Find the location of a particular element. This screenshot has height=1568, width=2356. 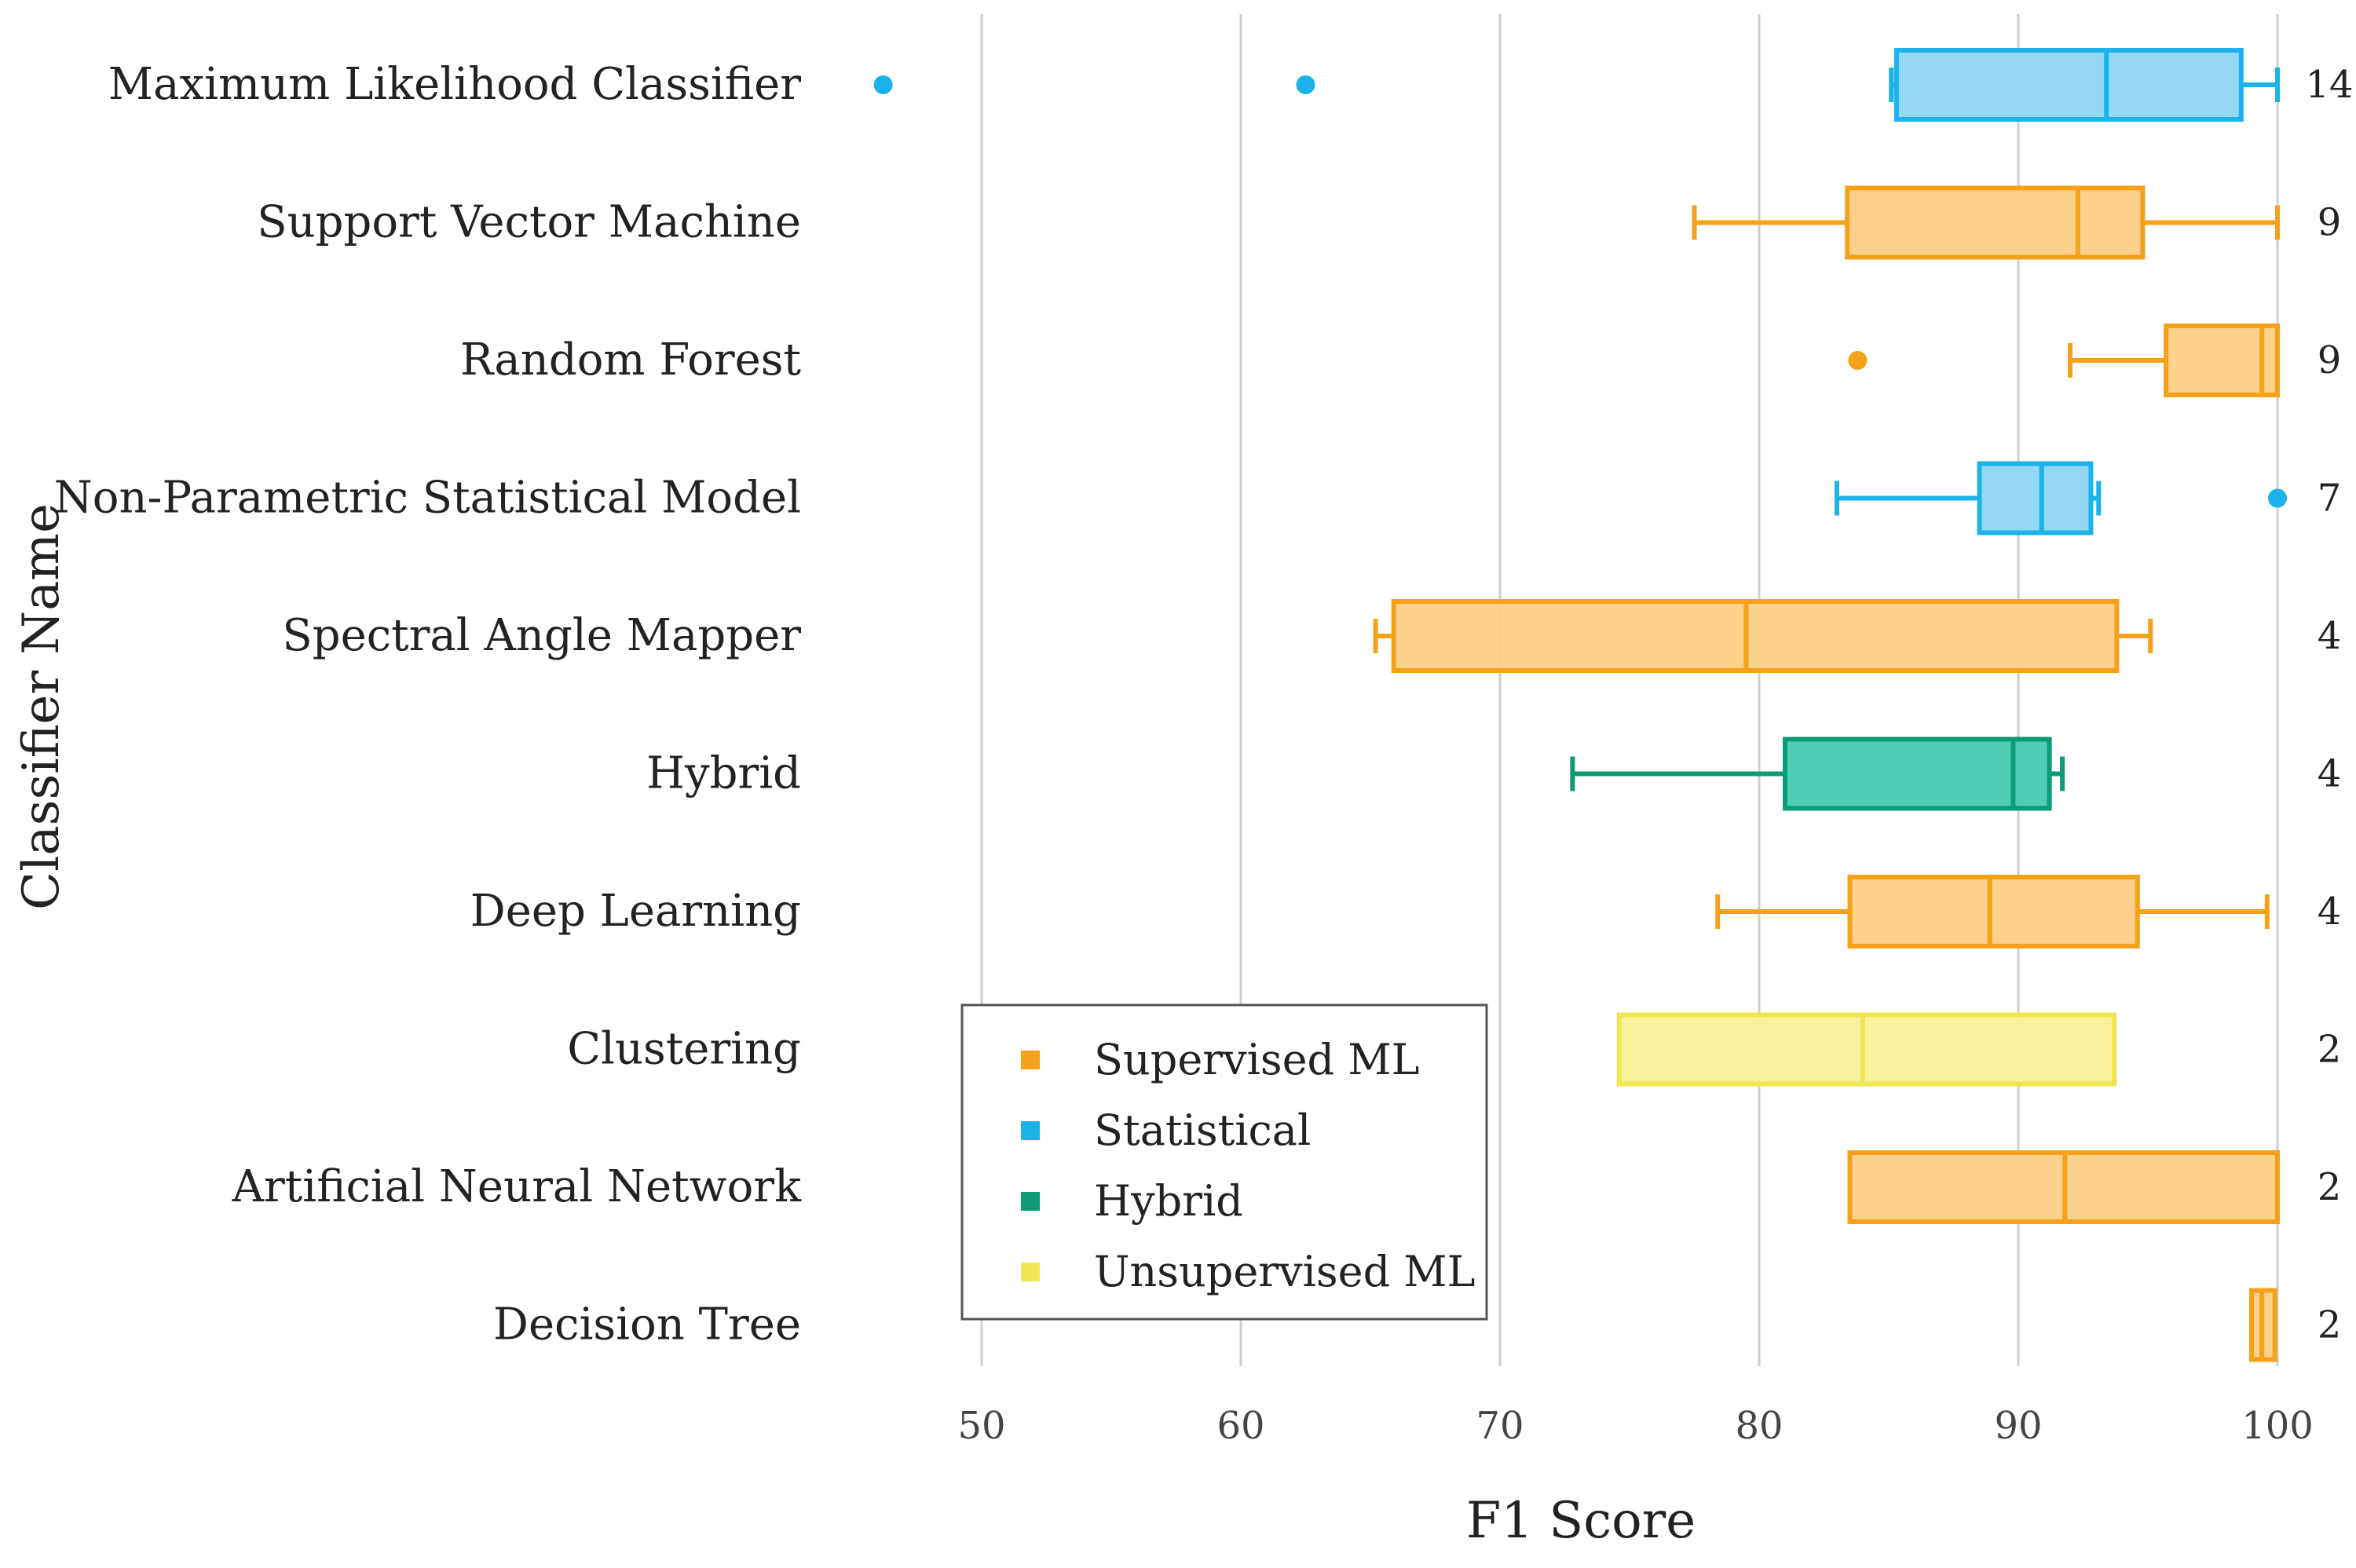

legend-label: Statistical is located at coordinates (1202, 1130).